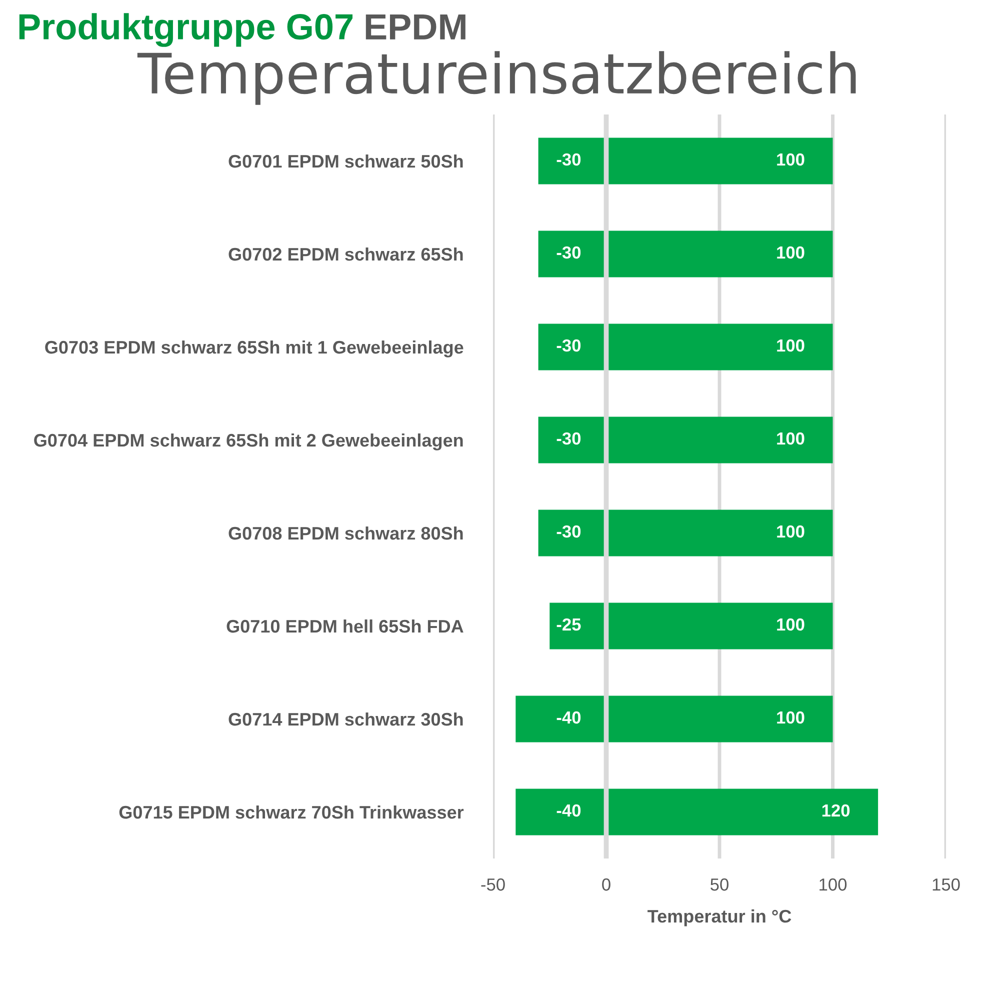 This screenshot has height=996, width=998. Describe the element at coordinates (568, 624) in the screenshot. I see `data-label: -25` at that location.